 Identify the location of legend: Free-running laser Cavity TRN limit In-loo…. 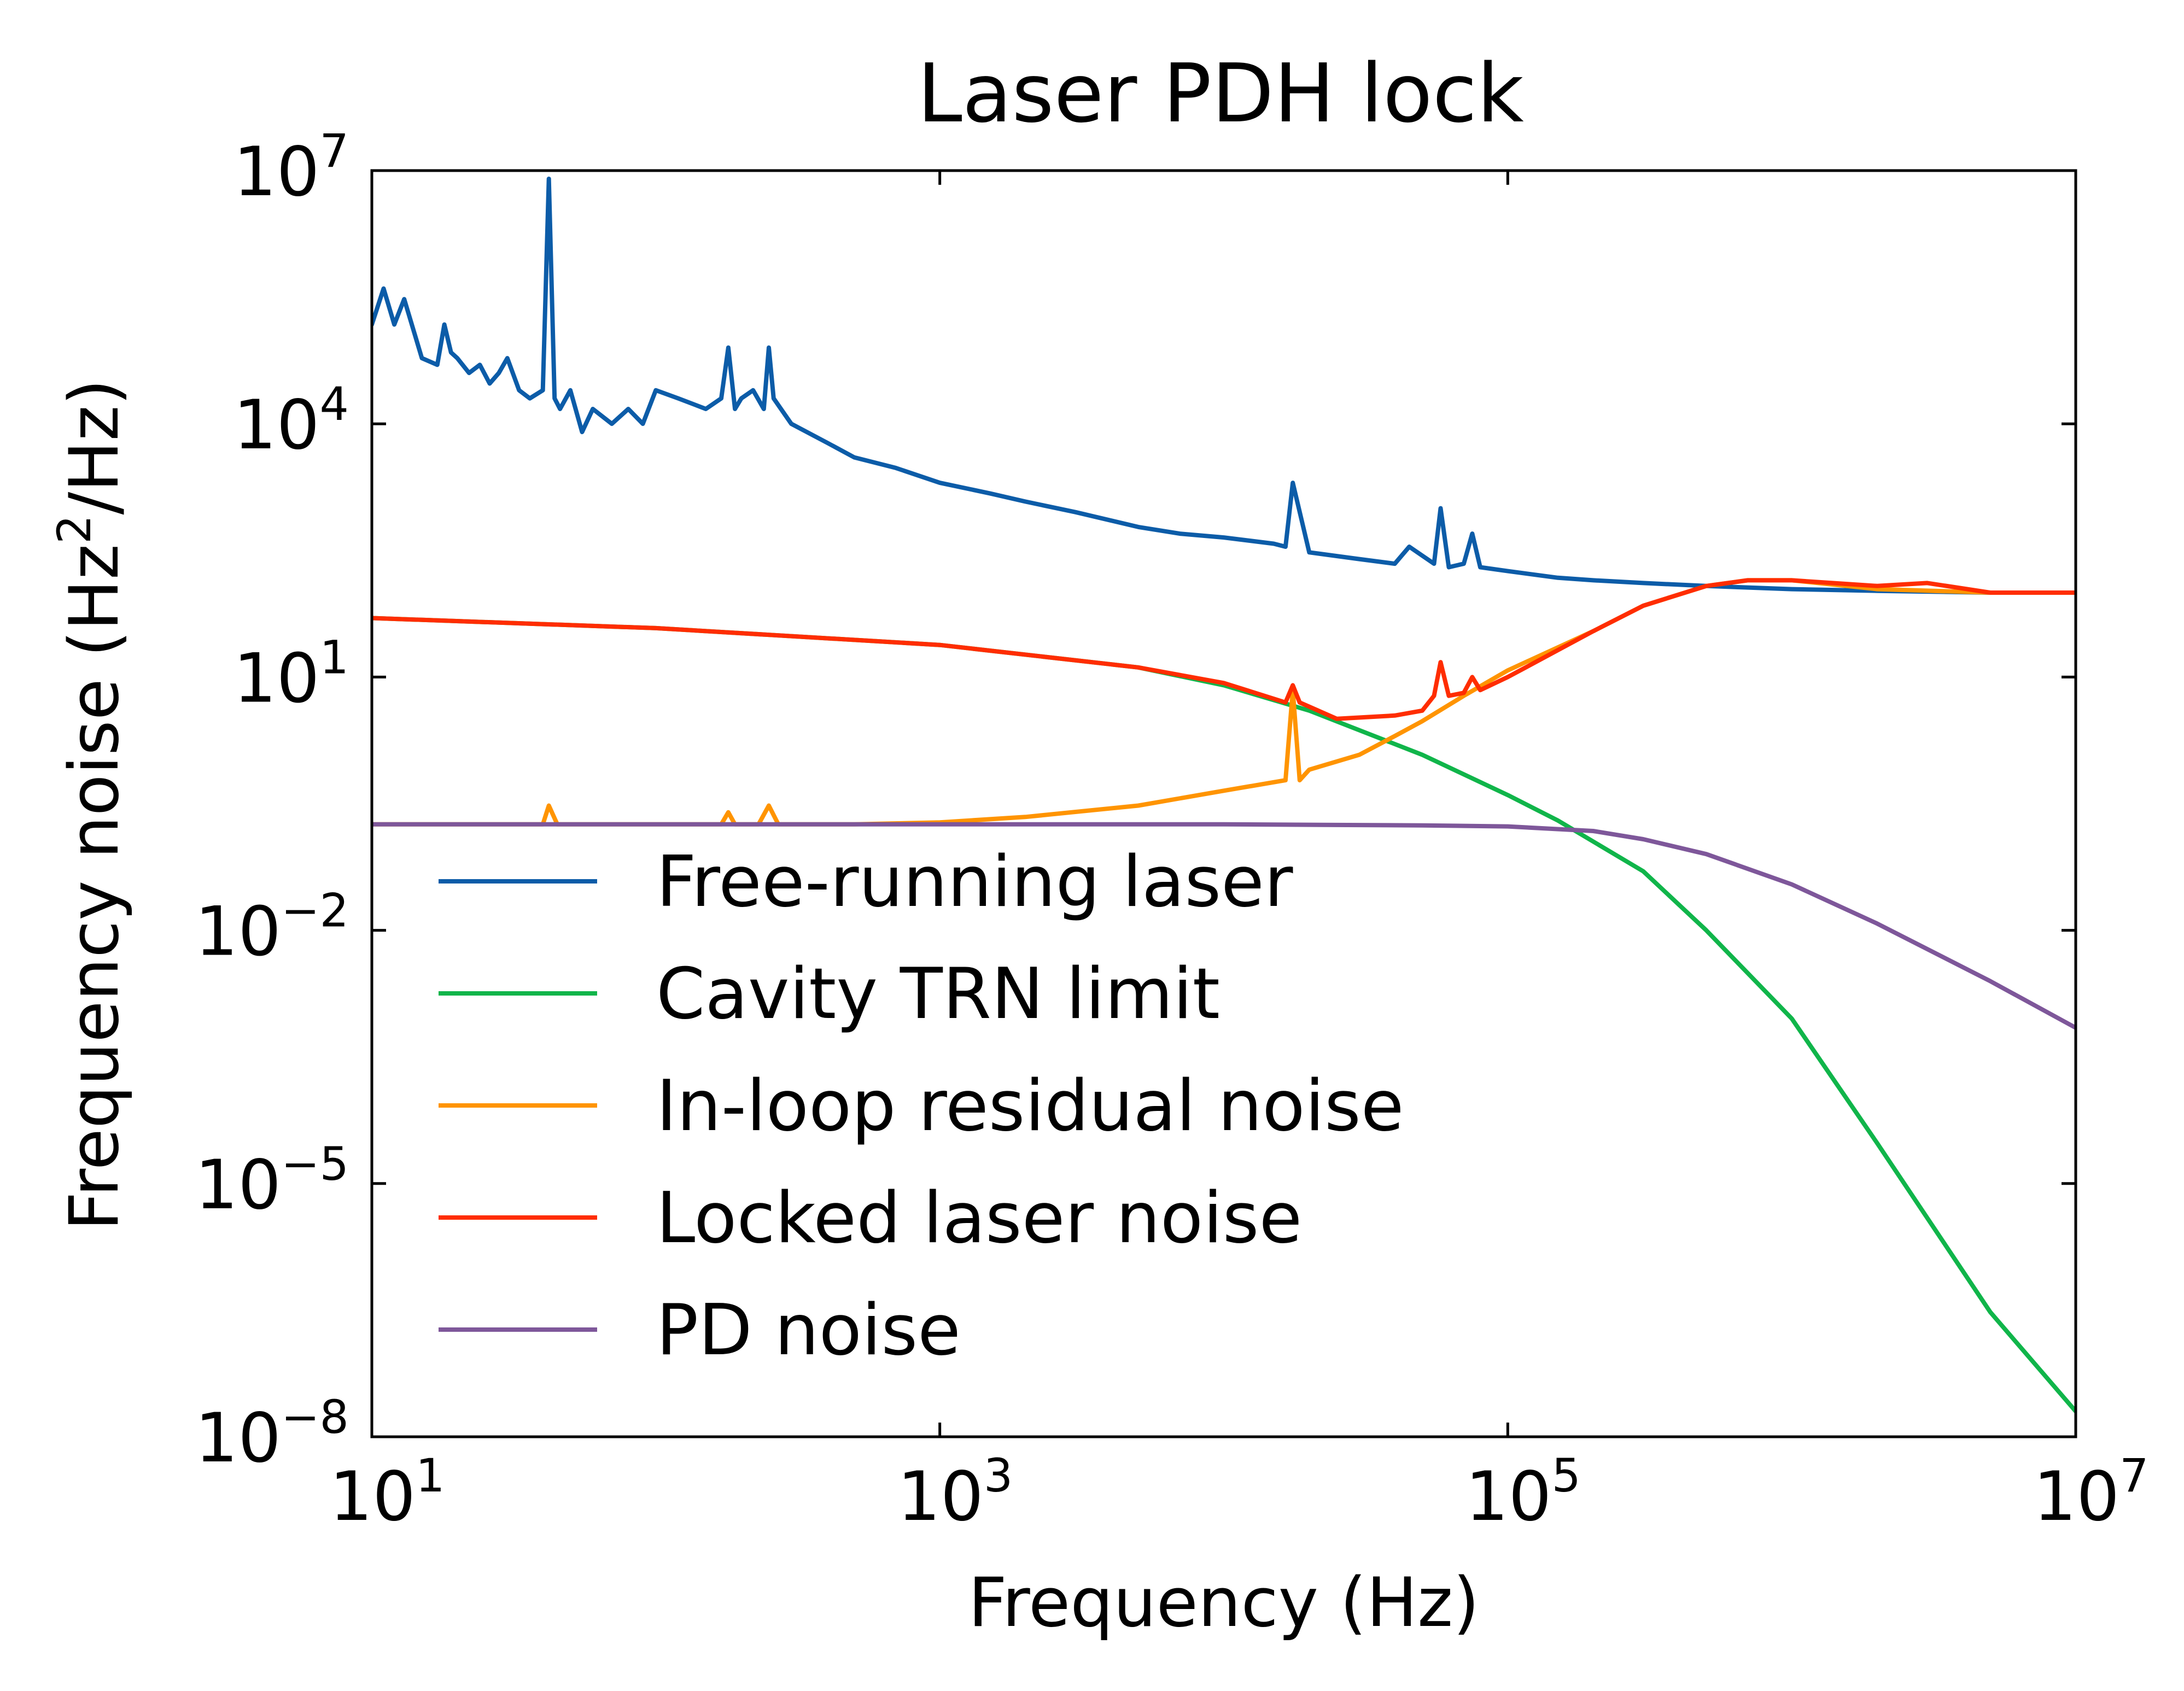
(921, 1106).